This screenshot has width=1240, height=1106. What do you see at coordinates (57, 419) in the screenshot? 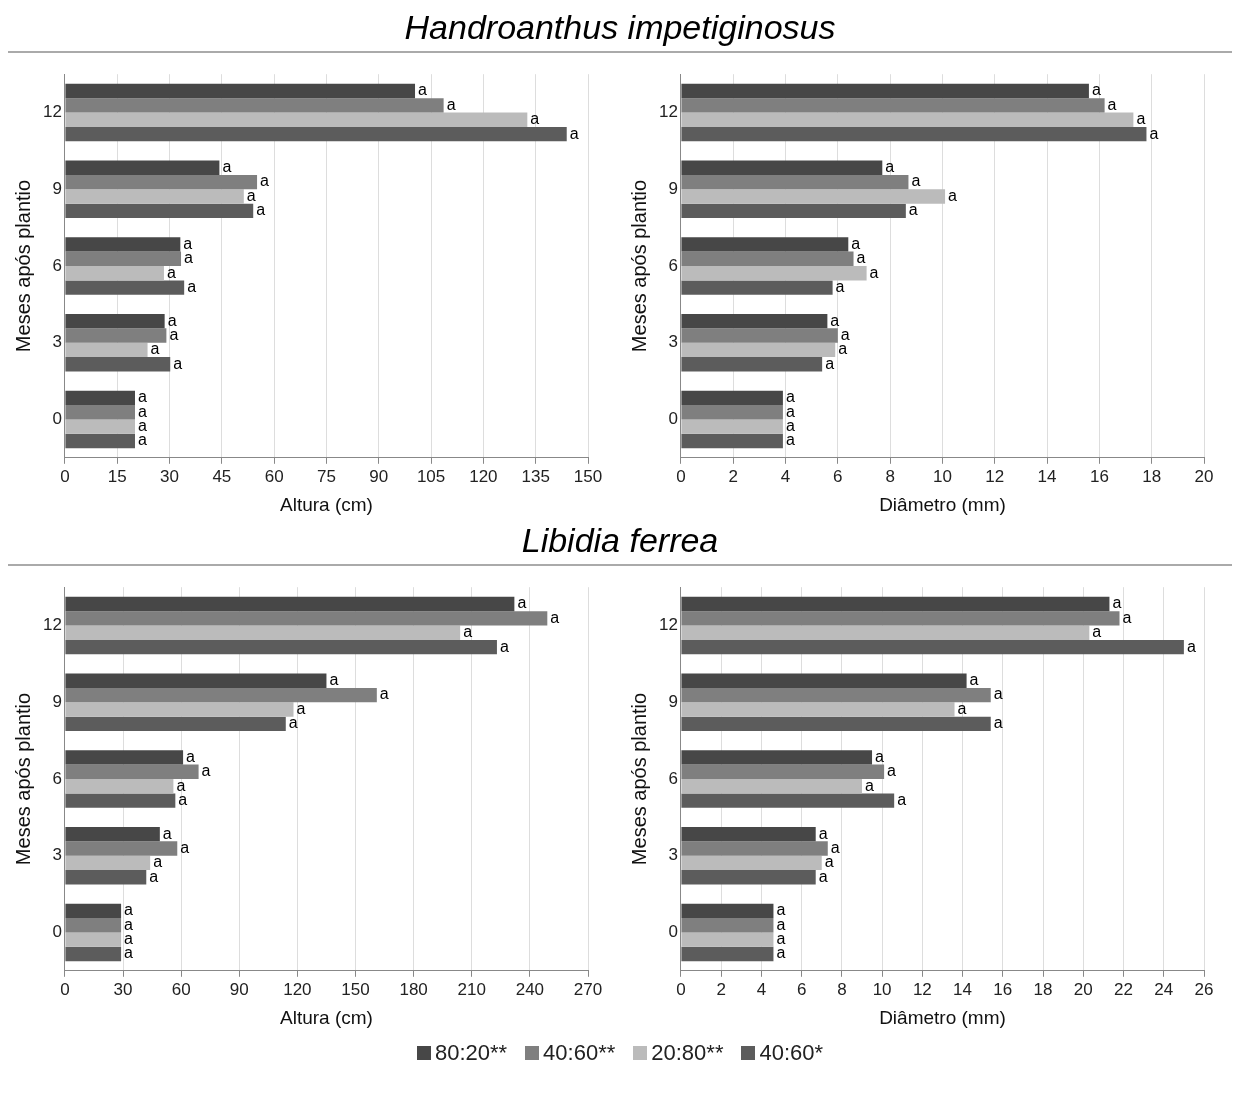
I see `y-tick-label: 0` at bounding box center [57, 419].